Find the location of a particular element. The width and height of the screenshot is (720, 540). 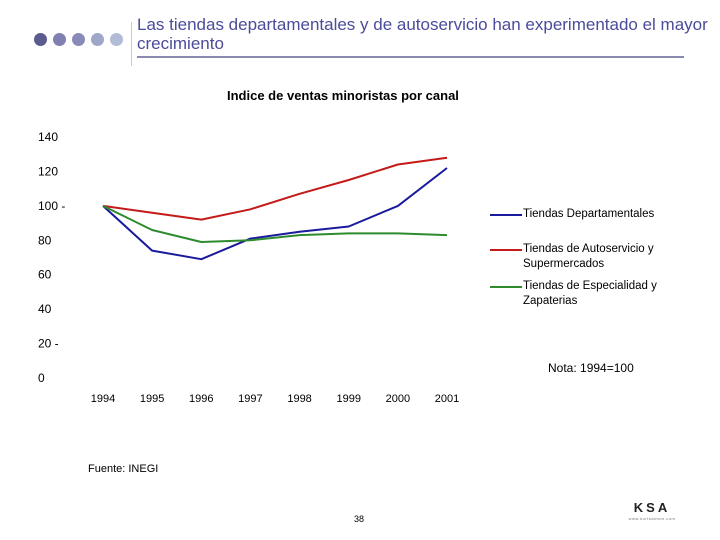

logo-subtext: www.kurtsalmon.com is located at coordinates (652, 518).